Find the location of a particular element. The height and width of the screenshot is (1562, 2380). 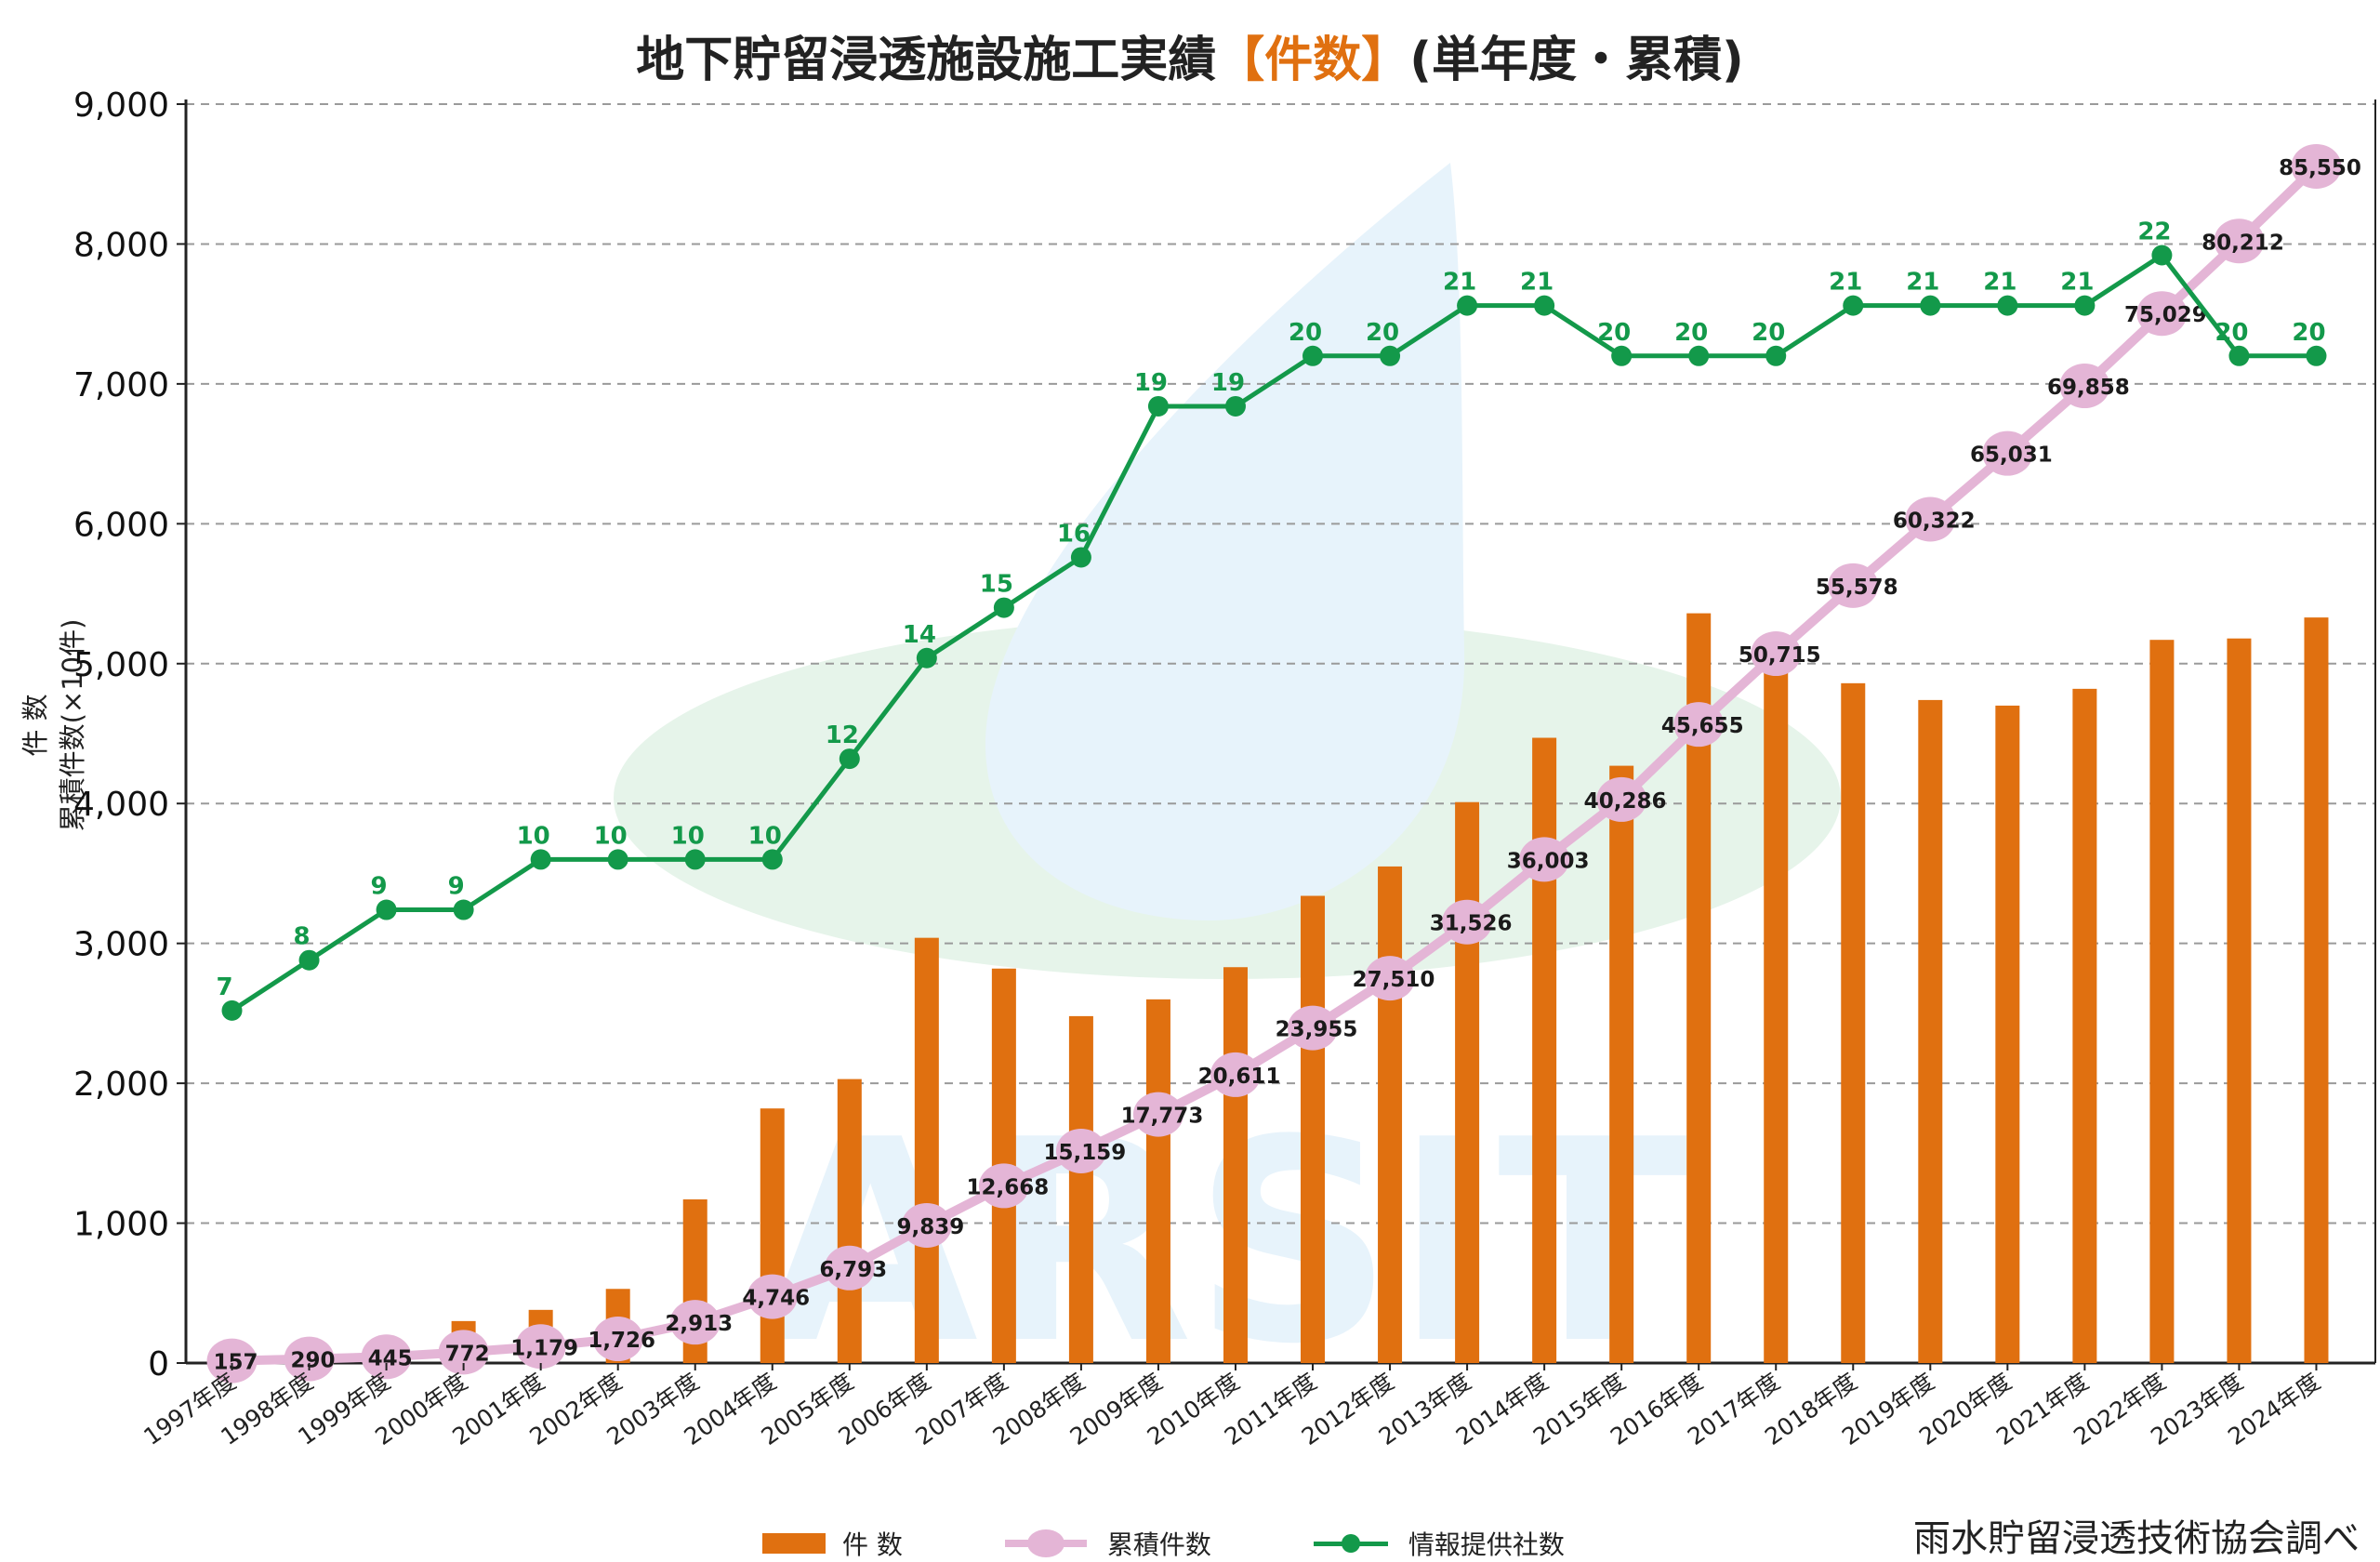

title-sub: (単年度・累積) is located at coordinates (1576, 60).